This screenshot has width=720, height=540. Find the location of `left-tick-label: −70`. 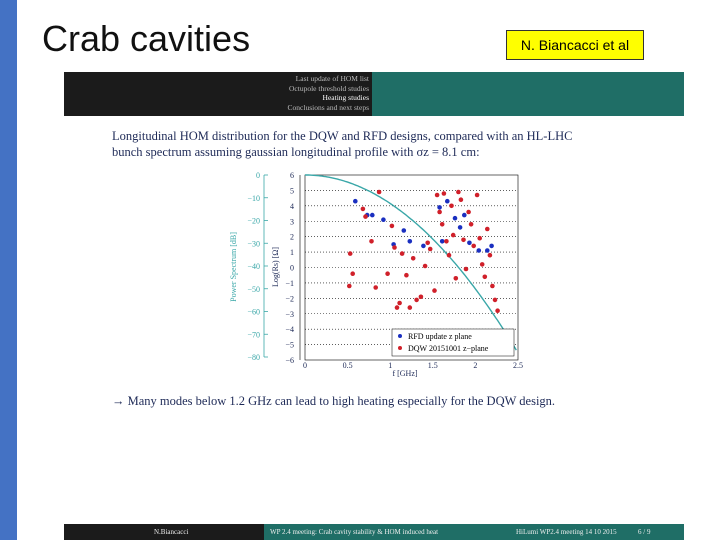

left-tick-label: −70 is located at coordinates (253, 334).